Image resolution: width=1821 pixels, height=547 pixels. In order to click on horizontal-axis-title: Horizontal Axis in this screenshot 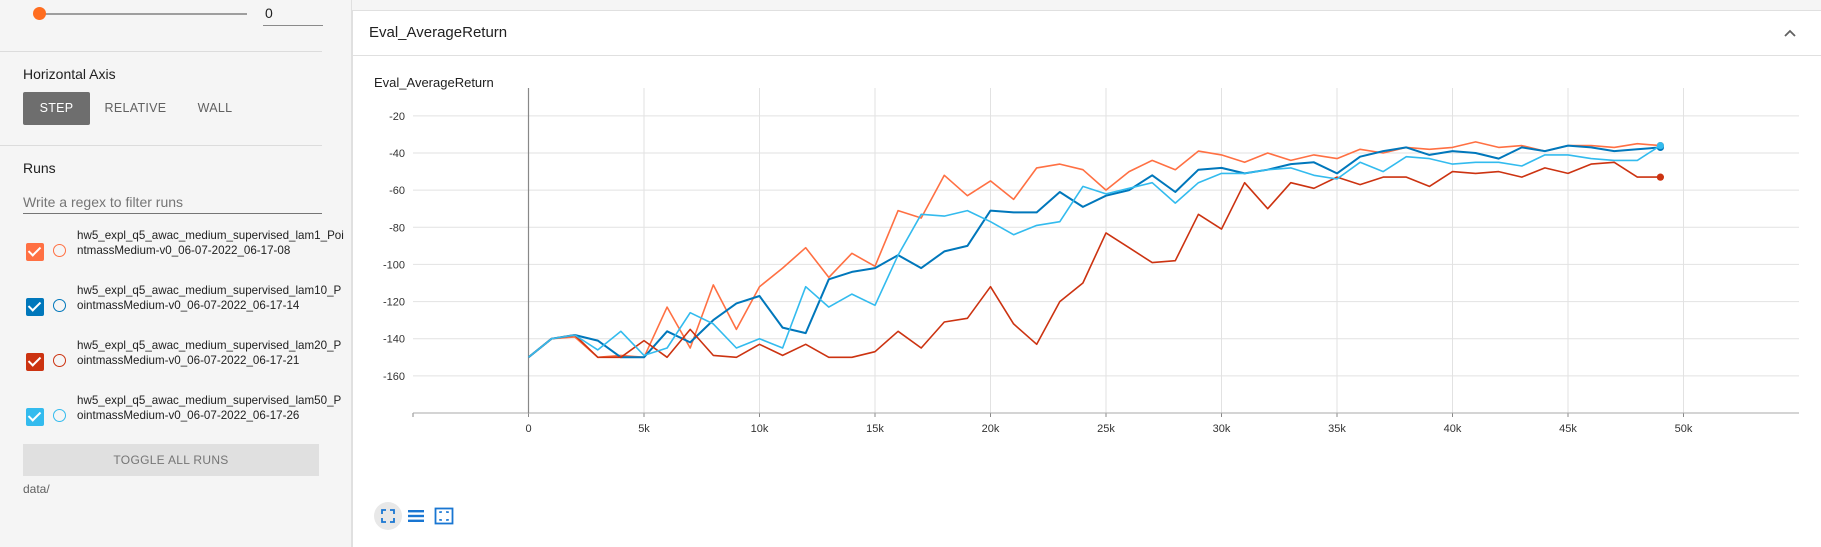, I will do `click(69, 74)`.